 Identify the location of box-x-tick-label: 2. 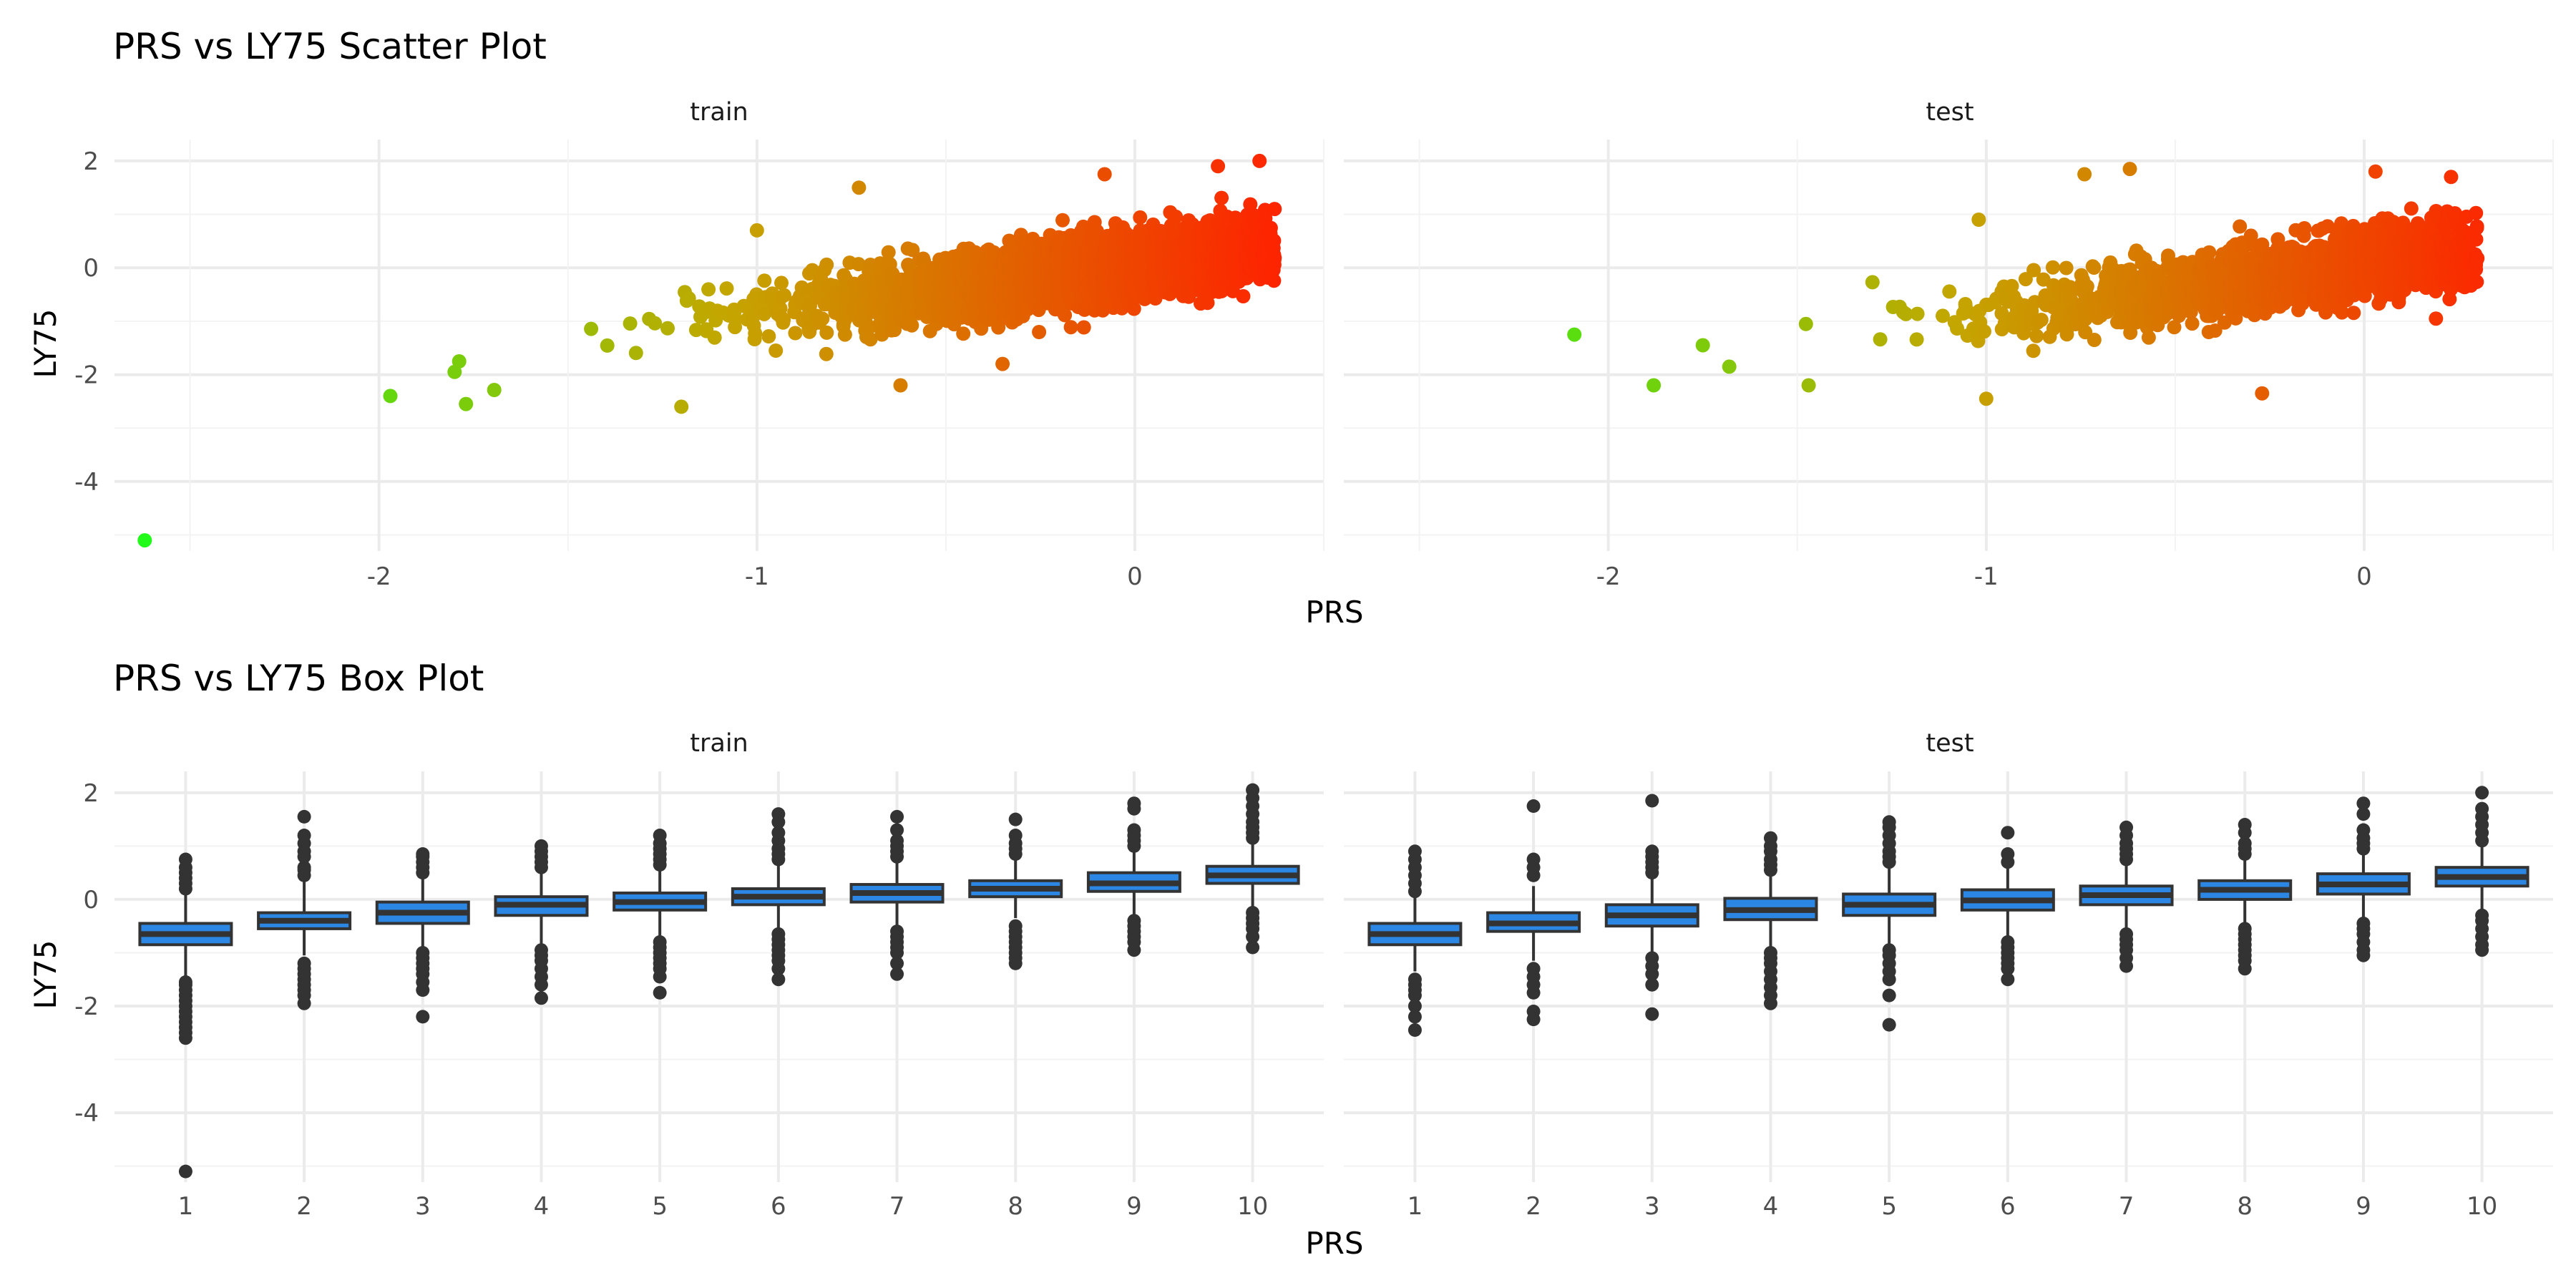
(304, 1206).